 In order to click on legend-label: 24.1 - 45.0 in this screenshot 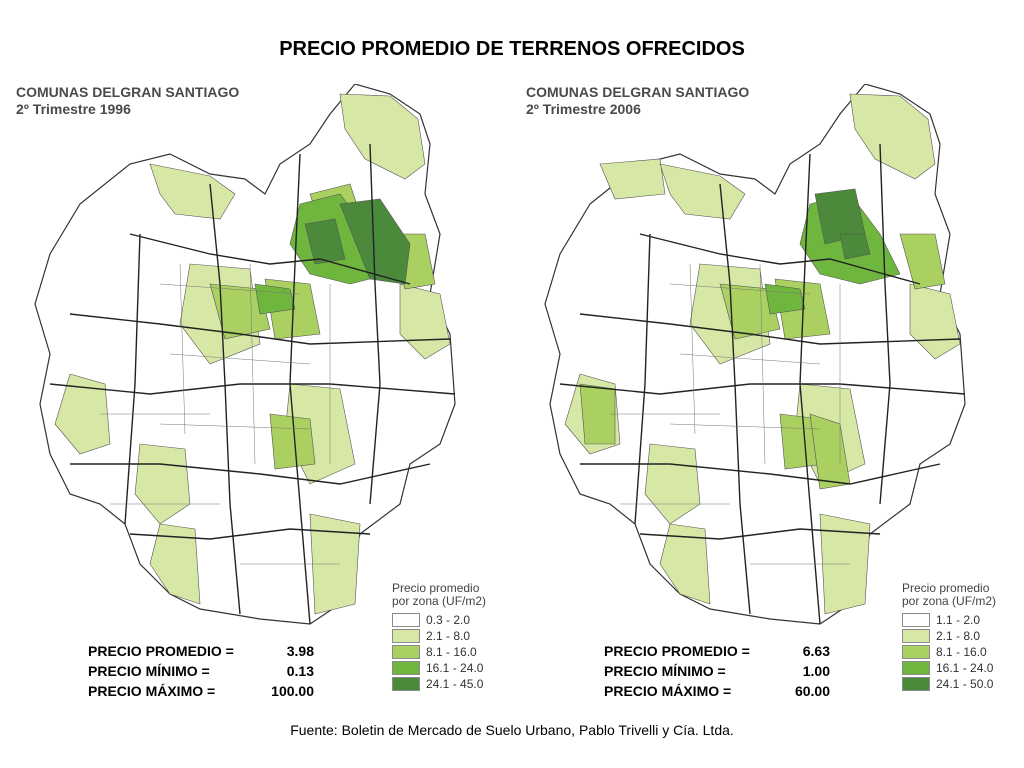, I will do `click(455, 684)`.